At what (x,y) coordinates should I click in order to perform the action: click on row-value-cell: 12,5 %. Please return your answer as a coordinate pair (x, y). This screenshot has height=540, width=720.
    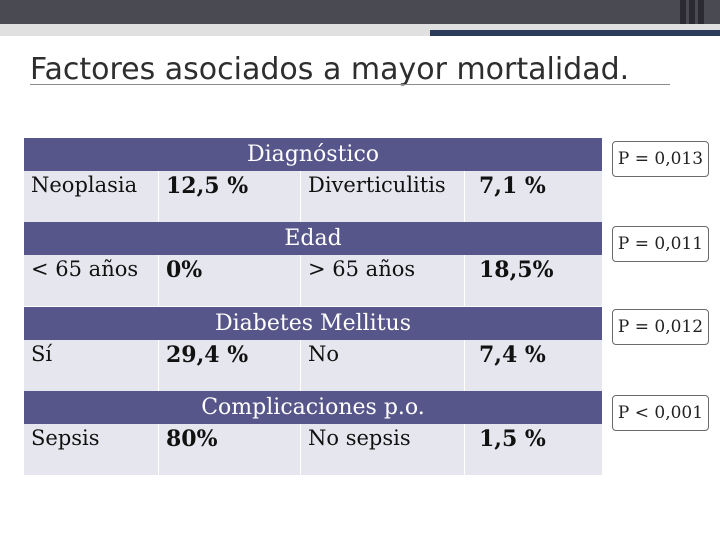
    Looking at the image, I should click on (230, 196).